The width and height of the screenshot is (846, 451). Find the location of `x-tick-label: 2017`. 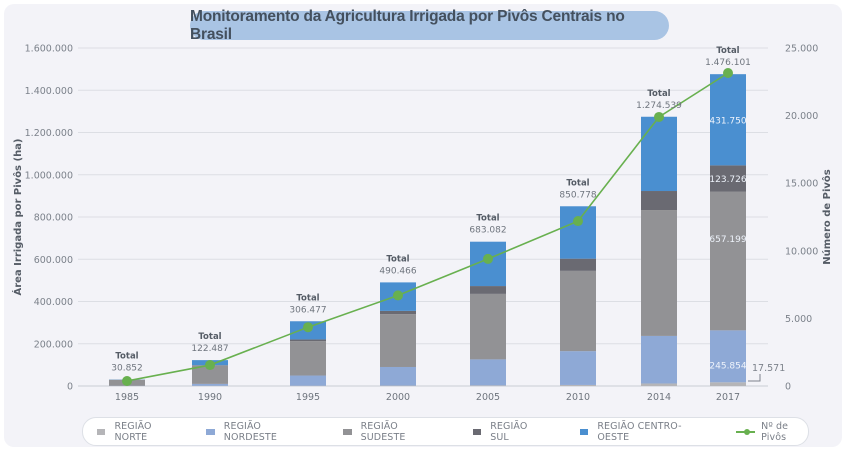

x-tick-label: 2017 is located at coordinates (728, 397).